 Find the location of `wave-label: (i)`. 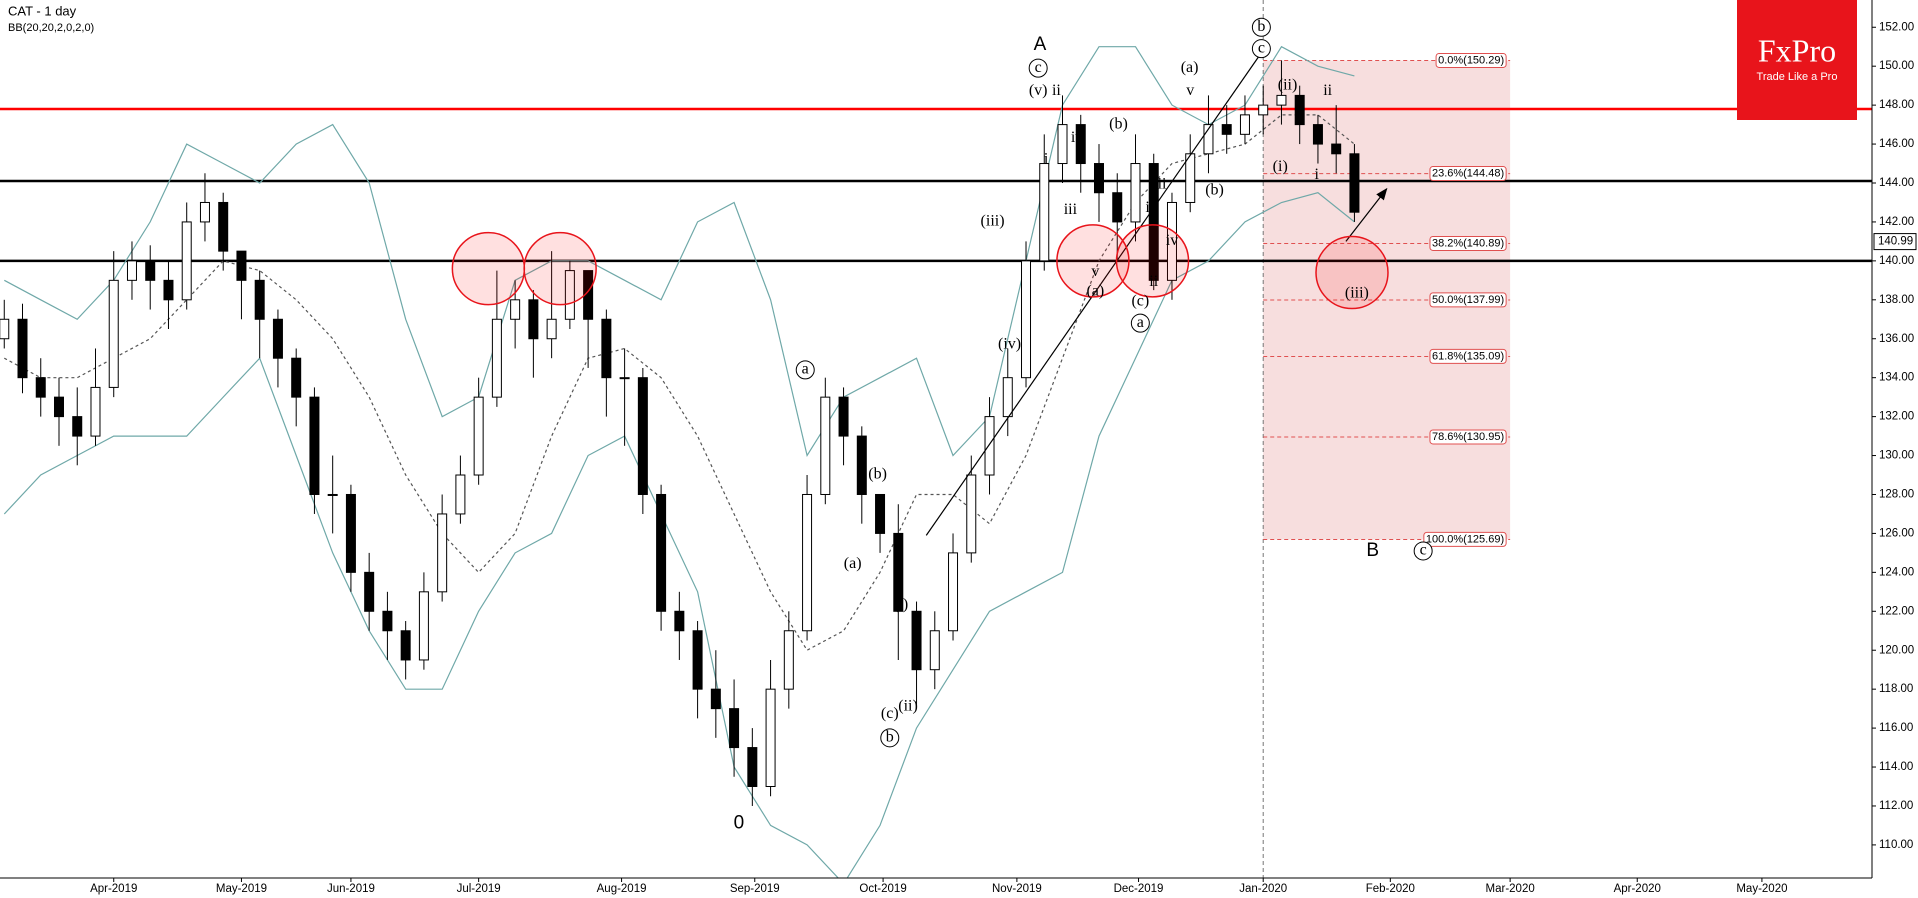

wave-label: (i) is located at coordinates (1280, 166).